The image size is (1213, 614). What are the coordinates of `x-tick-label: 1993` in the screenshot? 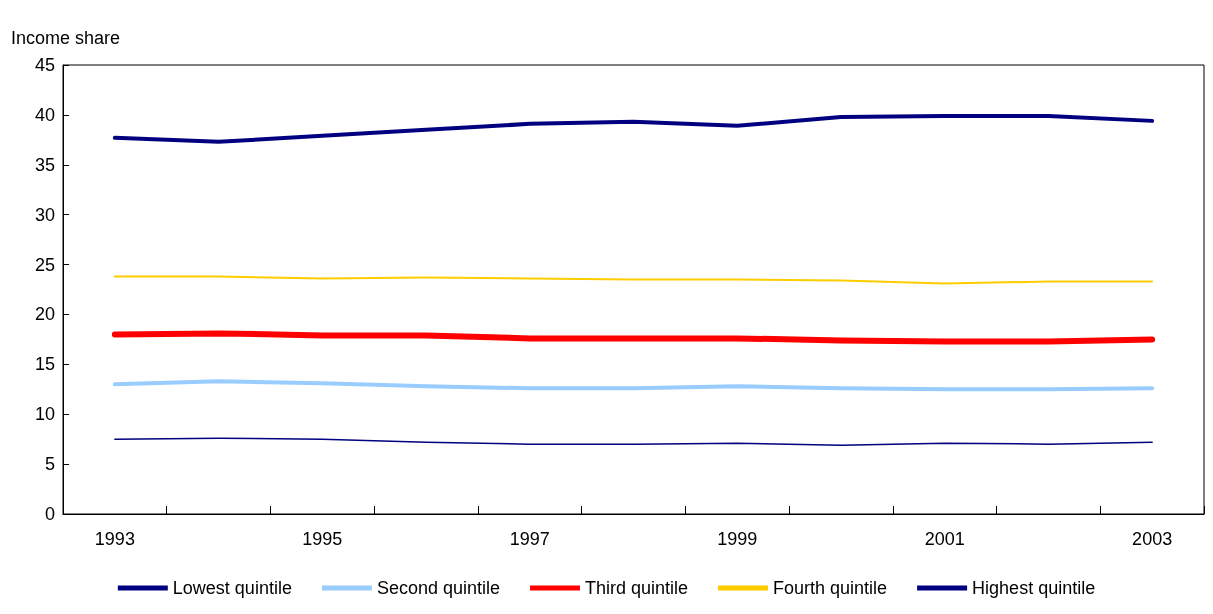 It's located at (114, 539).